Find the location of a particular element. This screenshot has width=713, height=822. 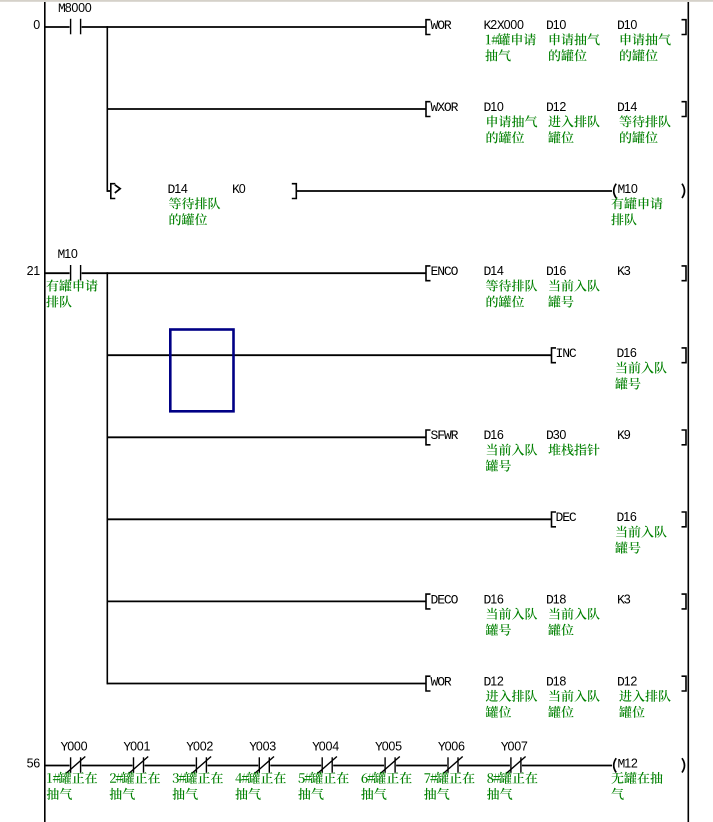

svg-text: 007 is located at coordinates (518, 746).